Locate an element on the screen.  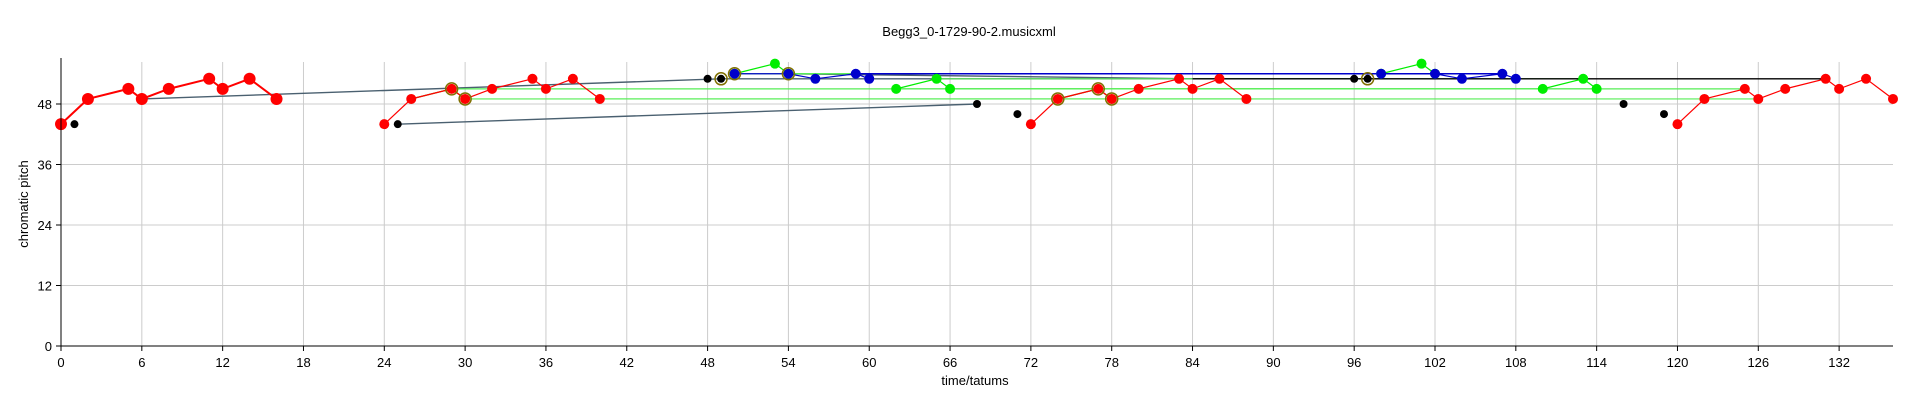
x-tick-label: 126 is located at coordinates (1758, 362).